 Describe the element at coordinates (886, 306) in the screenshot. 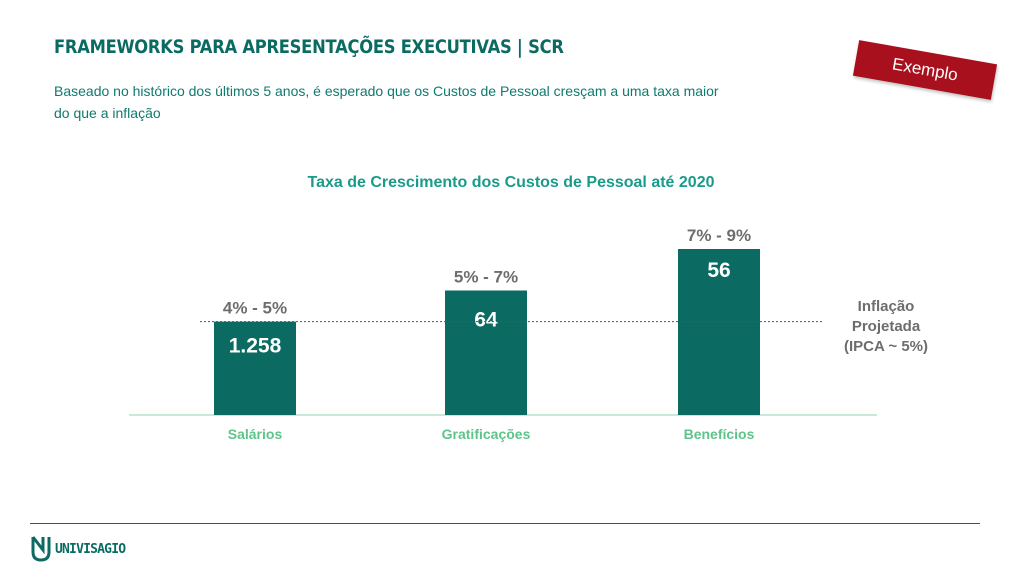

I see `inflation-label-line: Inflação` at that location.